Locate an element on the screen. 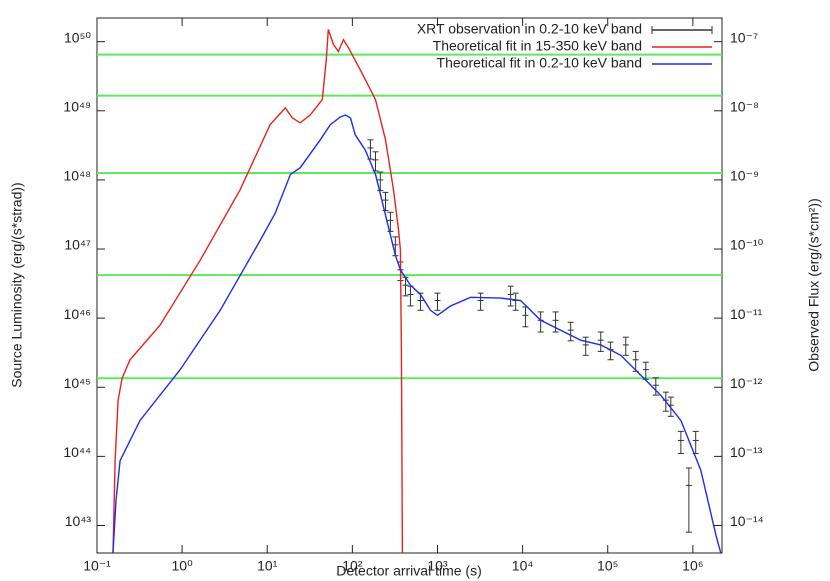 This screenshot has height=581, width=830. y-axis-label: Source Luminosity (erg/(s*strad)) is located at coordinates (17, 284).